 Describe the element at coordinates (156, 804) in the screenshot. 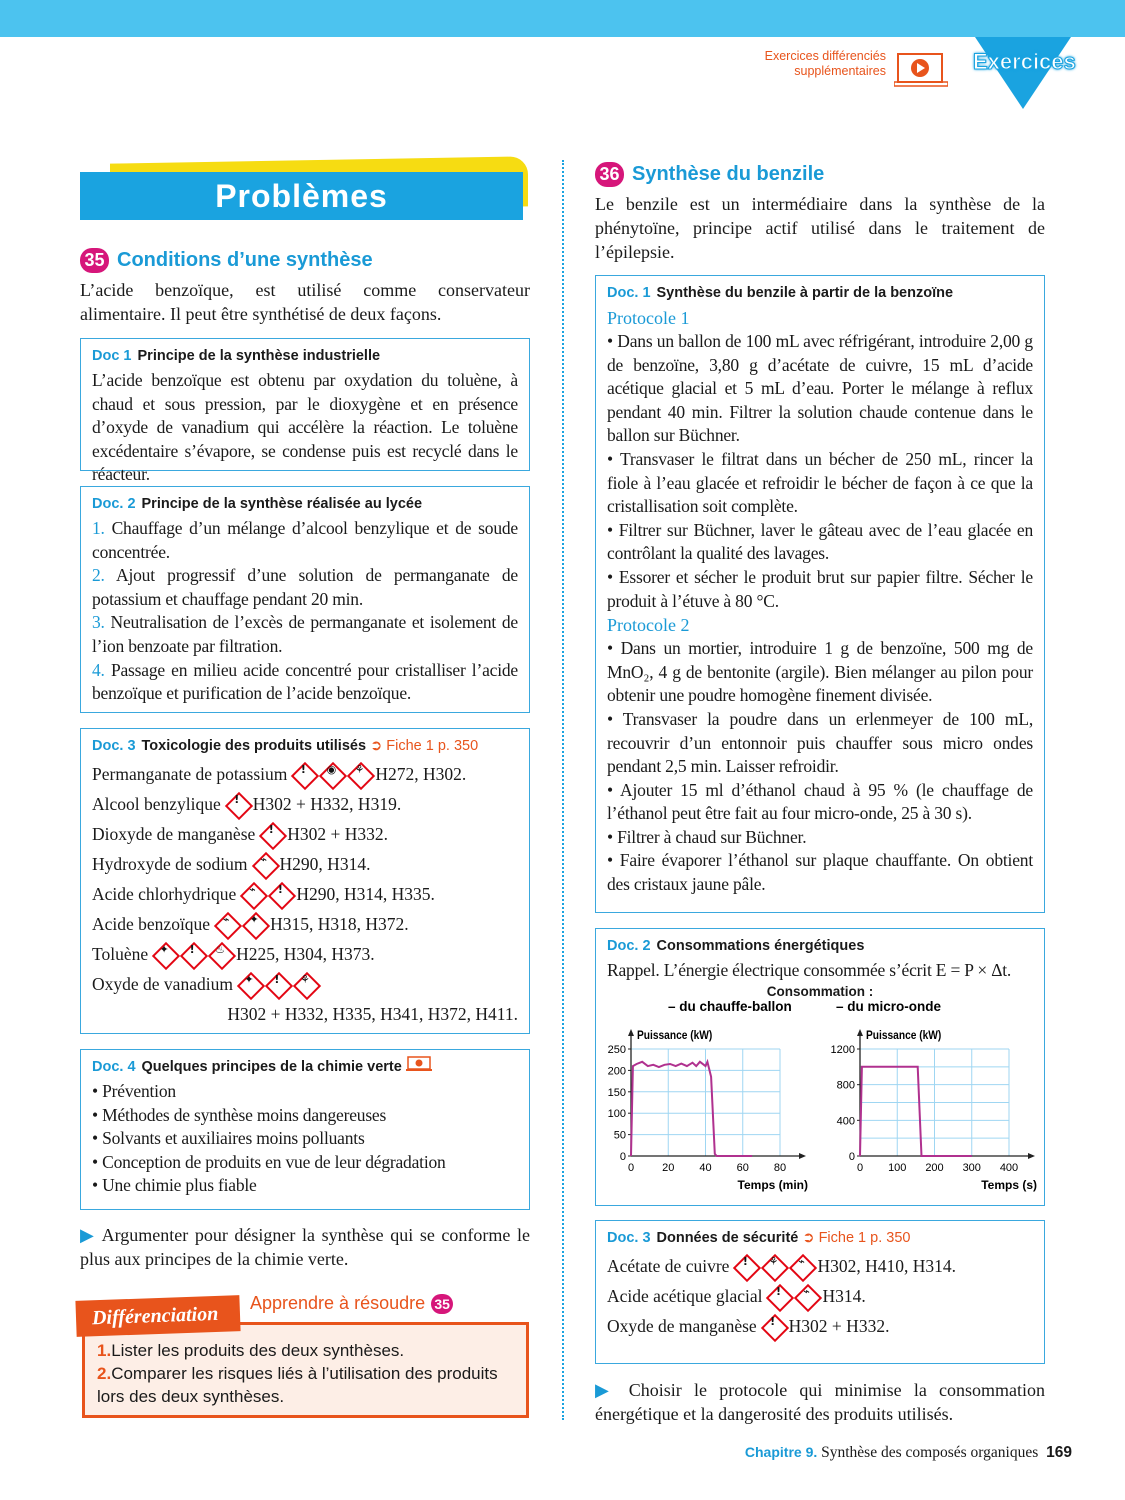

I see `product-name: Alcool benzylique` at that location.